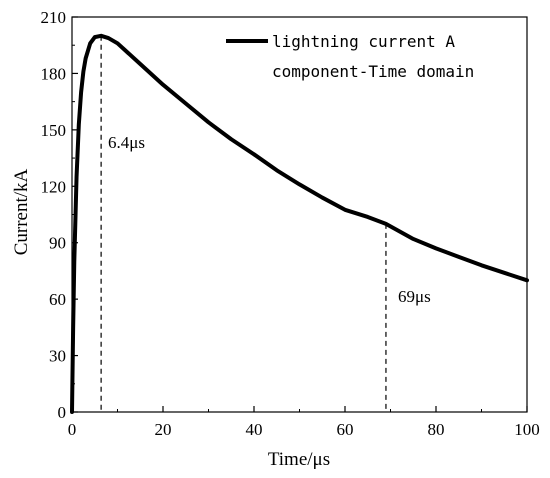 This screenshot has width=550, height=478. I want to click on y-tick-label: 60, so click(57, 299).